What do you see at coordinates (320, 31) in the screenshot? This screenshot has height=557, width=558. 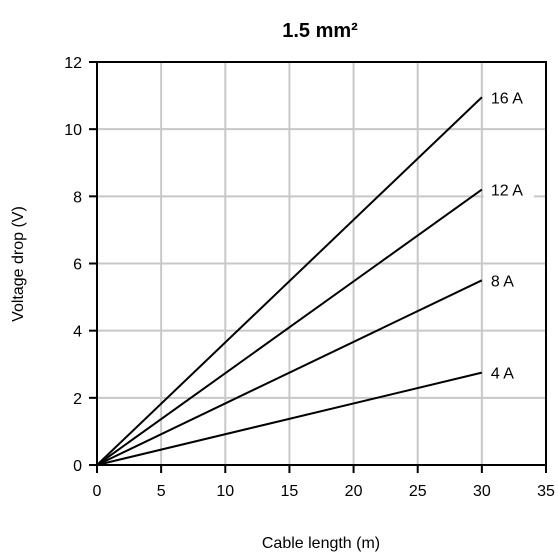 I see `chart-title: 1.5 mm²` at bounding box center [320, 31].